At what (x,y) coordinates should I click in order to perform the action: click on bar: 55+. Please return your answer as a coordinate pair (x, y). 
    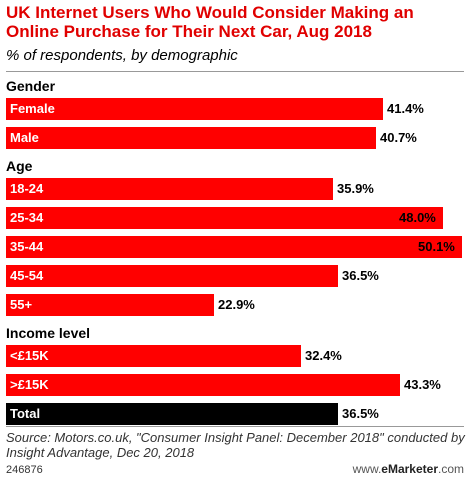
    Looking at the image, I should click on (110, 305).